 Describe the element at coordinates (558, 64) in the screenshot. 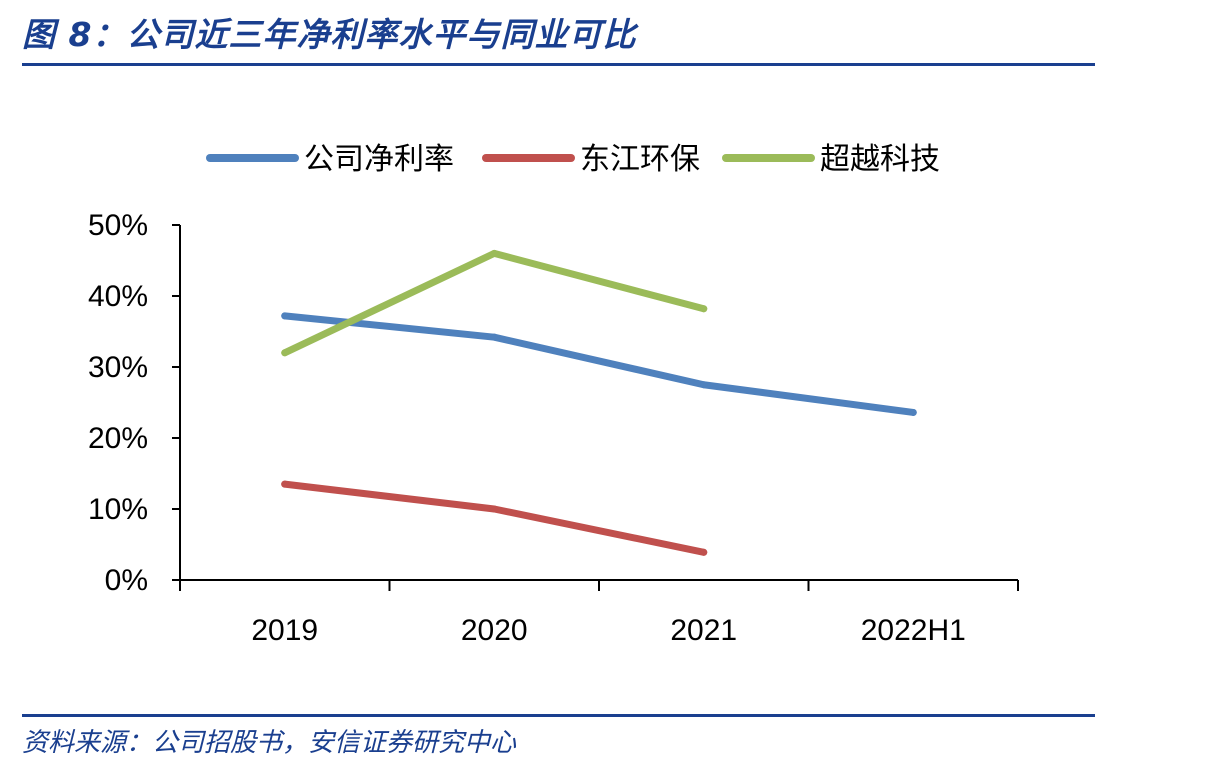

I see `title-divider` at that location.